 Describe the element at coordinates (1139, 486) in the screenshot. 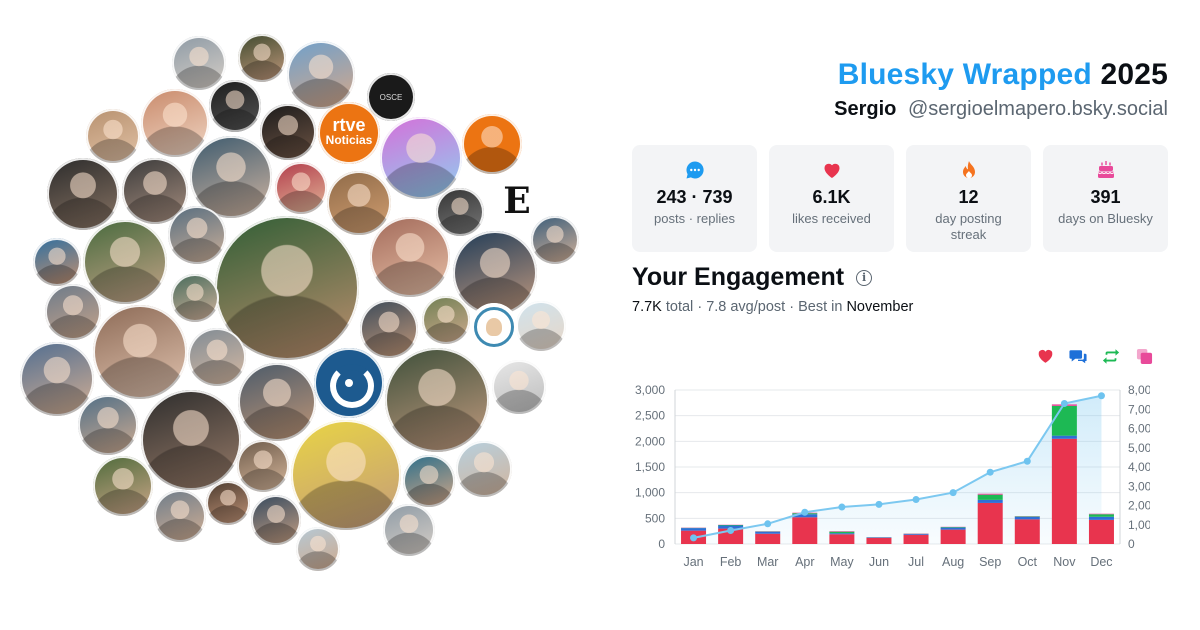

I see `y2-tick-label: 3,000` at that location.